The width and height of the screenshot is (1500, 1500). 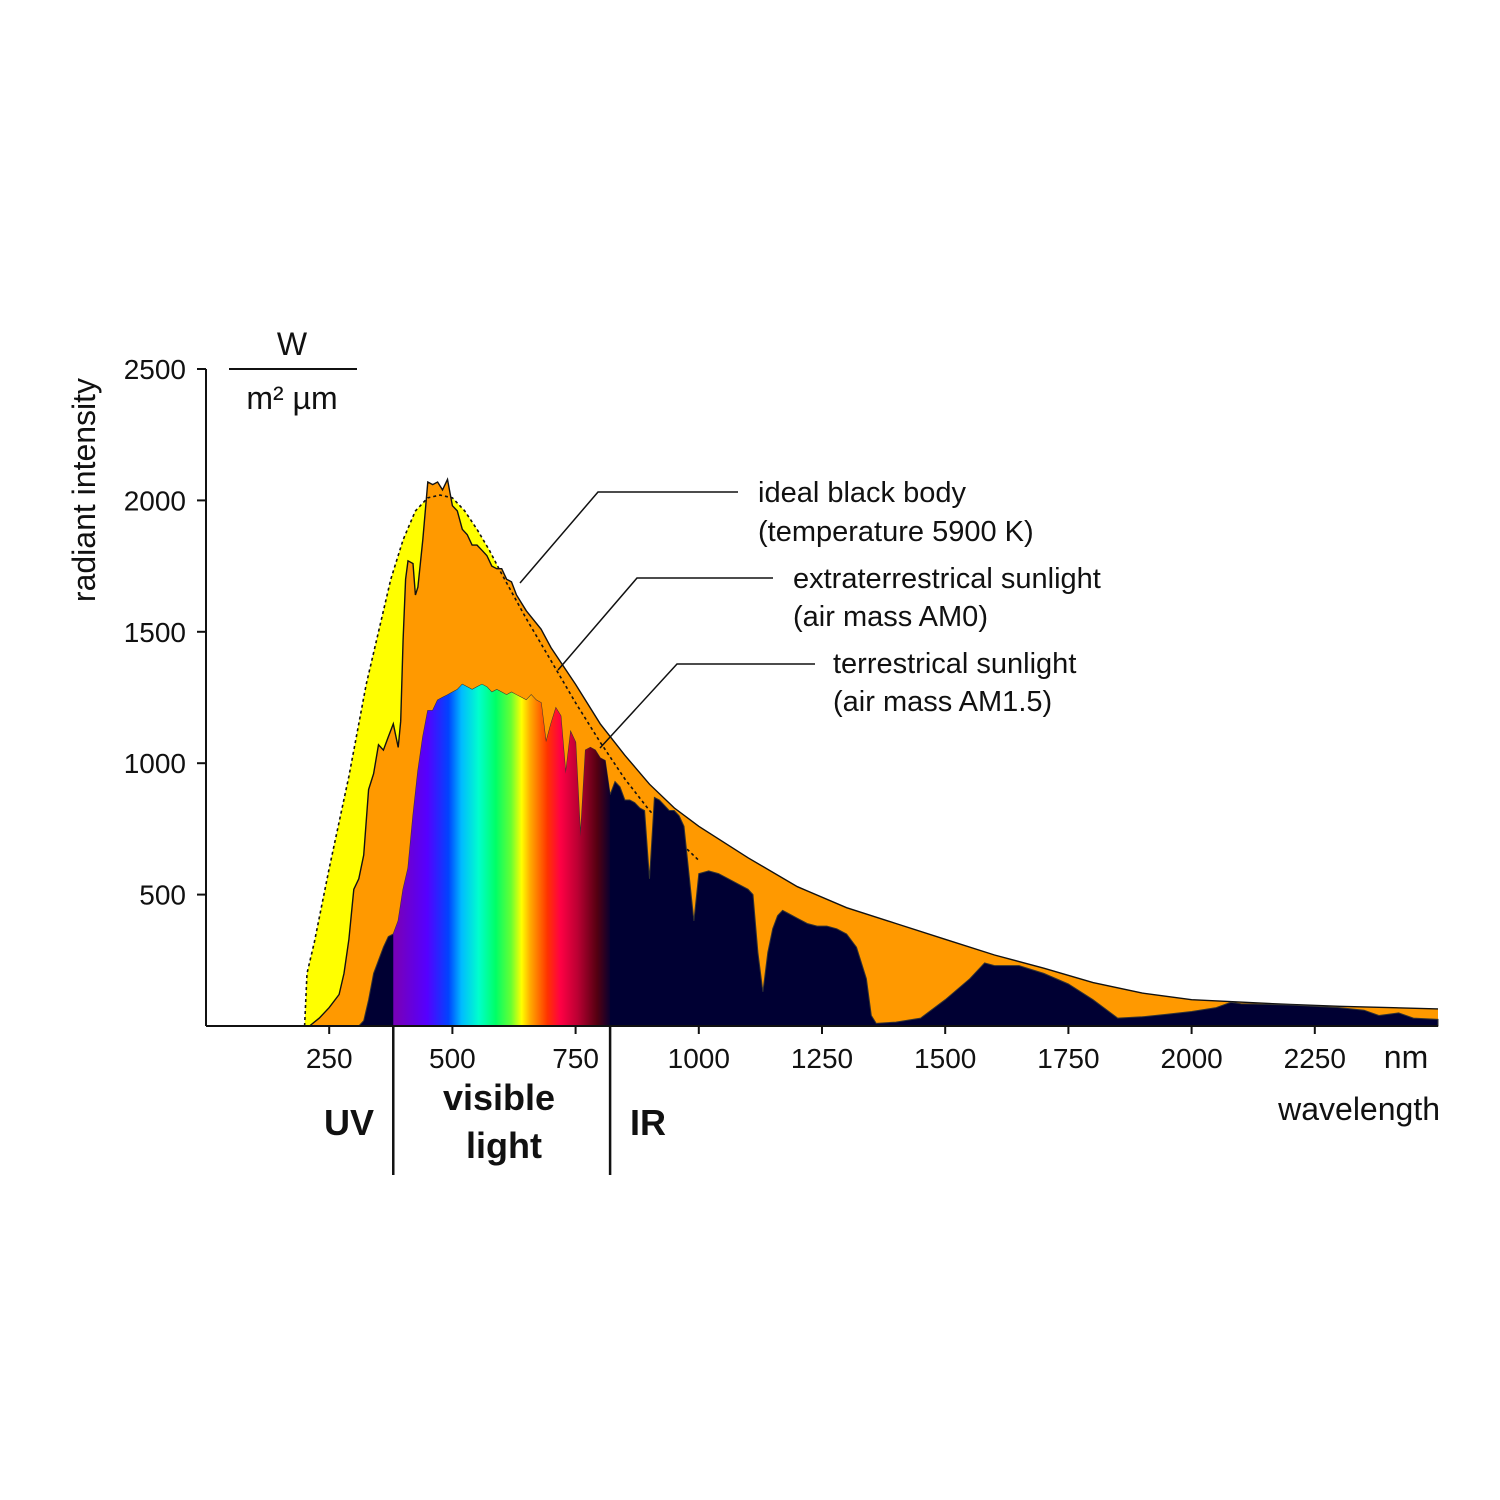 I want to click on x-tick-label: 1750, so click(x=1068, y=1058).